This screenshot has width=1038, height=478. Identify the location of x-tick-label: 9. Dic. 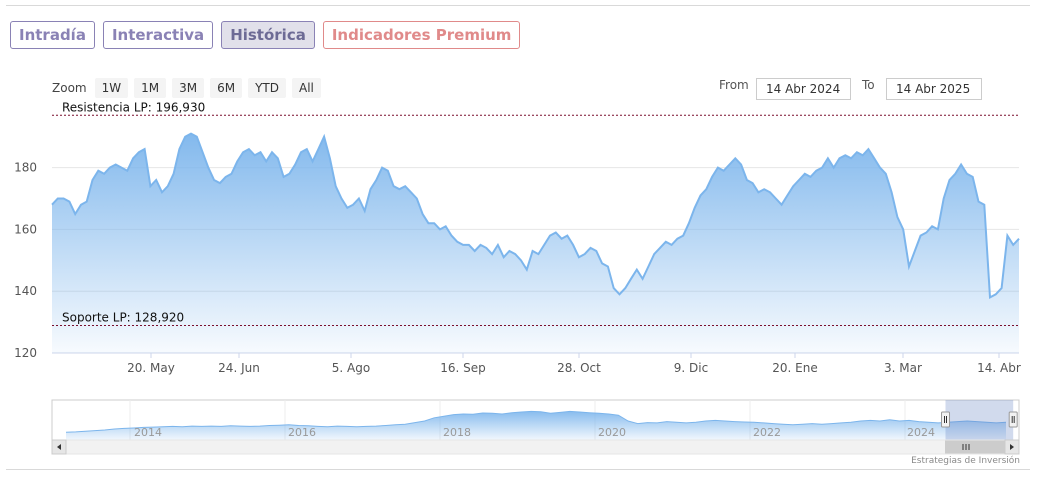
(691, 368).